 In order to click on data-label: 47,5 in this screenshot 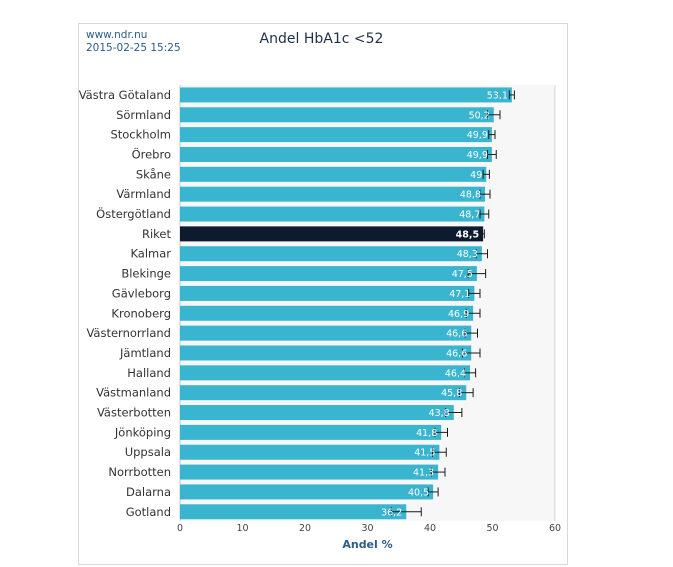, I will do `click(462, 274)`.